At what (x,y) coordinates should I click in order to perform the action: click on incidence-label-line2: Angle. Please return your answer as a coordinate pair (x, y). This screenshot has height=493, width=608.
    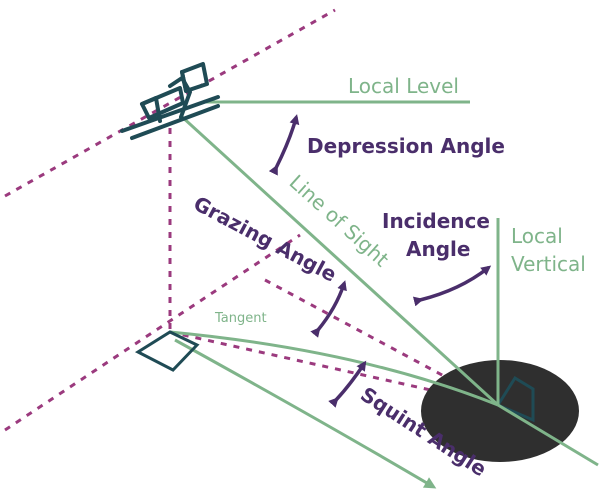
    Looking at the image, I should click on (438, 249).